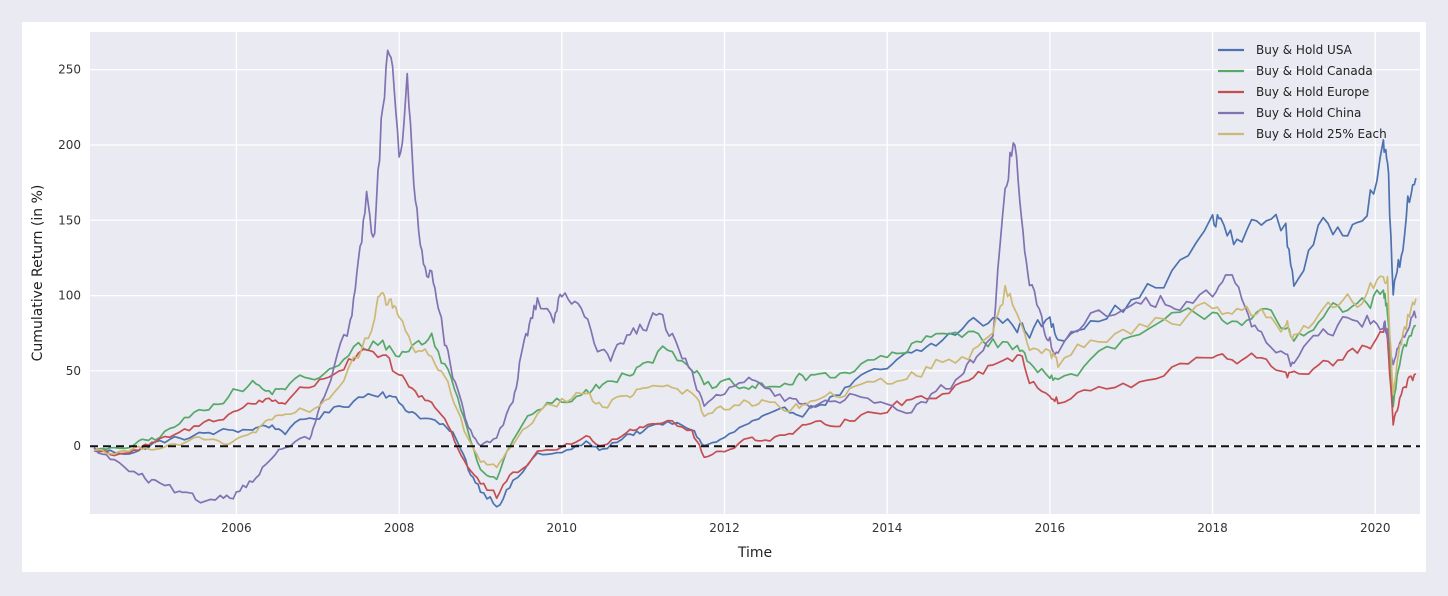 This screenshot has height=596, width=1448. Describe the element at coordinates (887, 528) in the screenshot. I see `x-tick-label: 2014` at that location.